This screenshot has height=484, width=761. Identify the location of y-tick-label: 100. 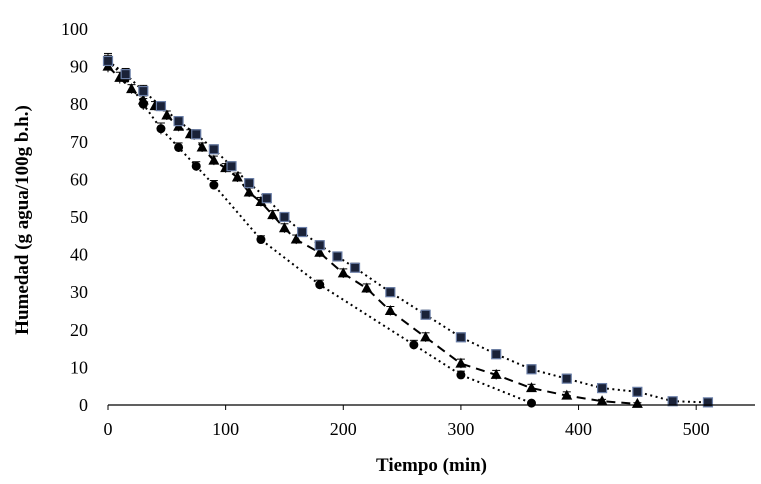
(74, 29).